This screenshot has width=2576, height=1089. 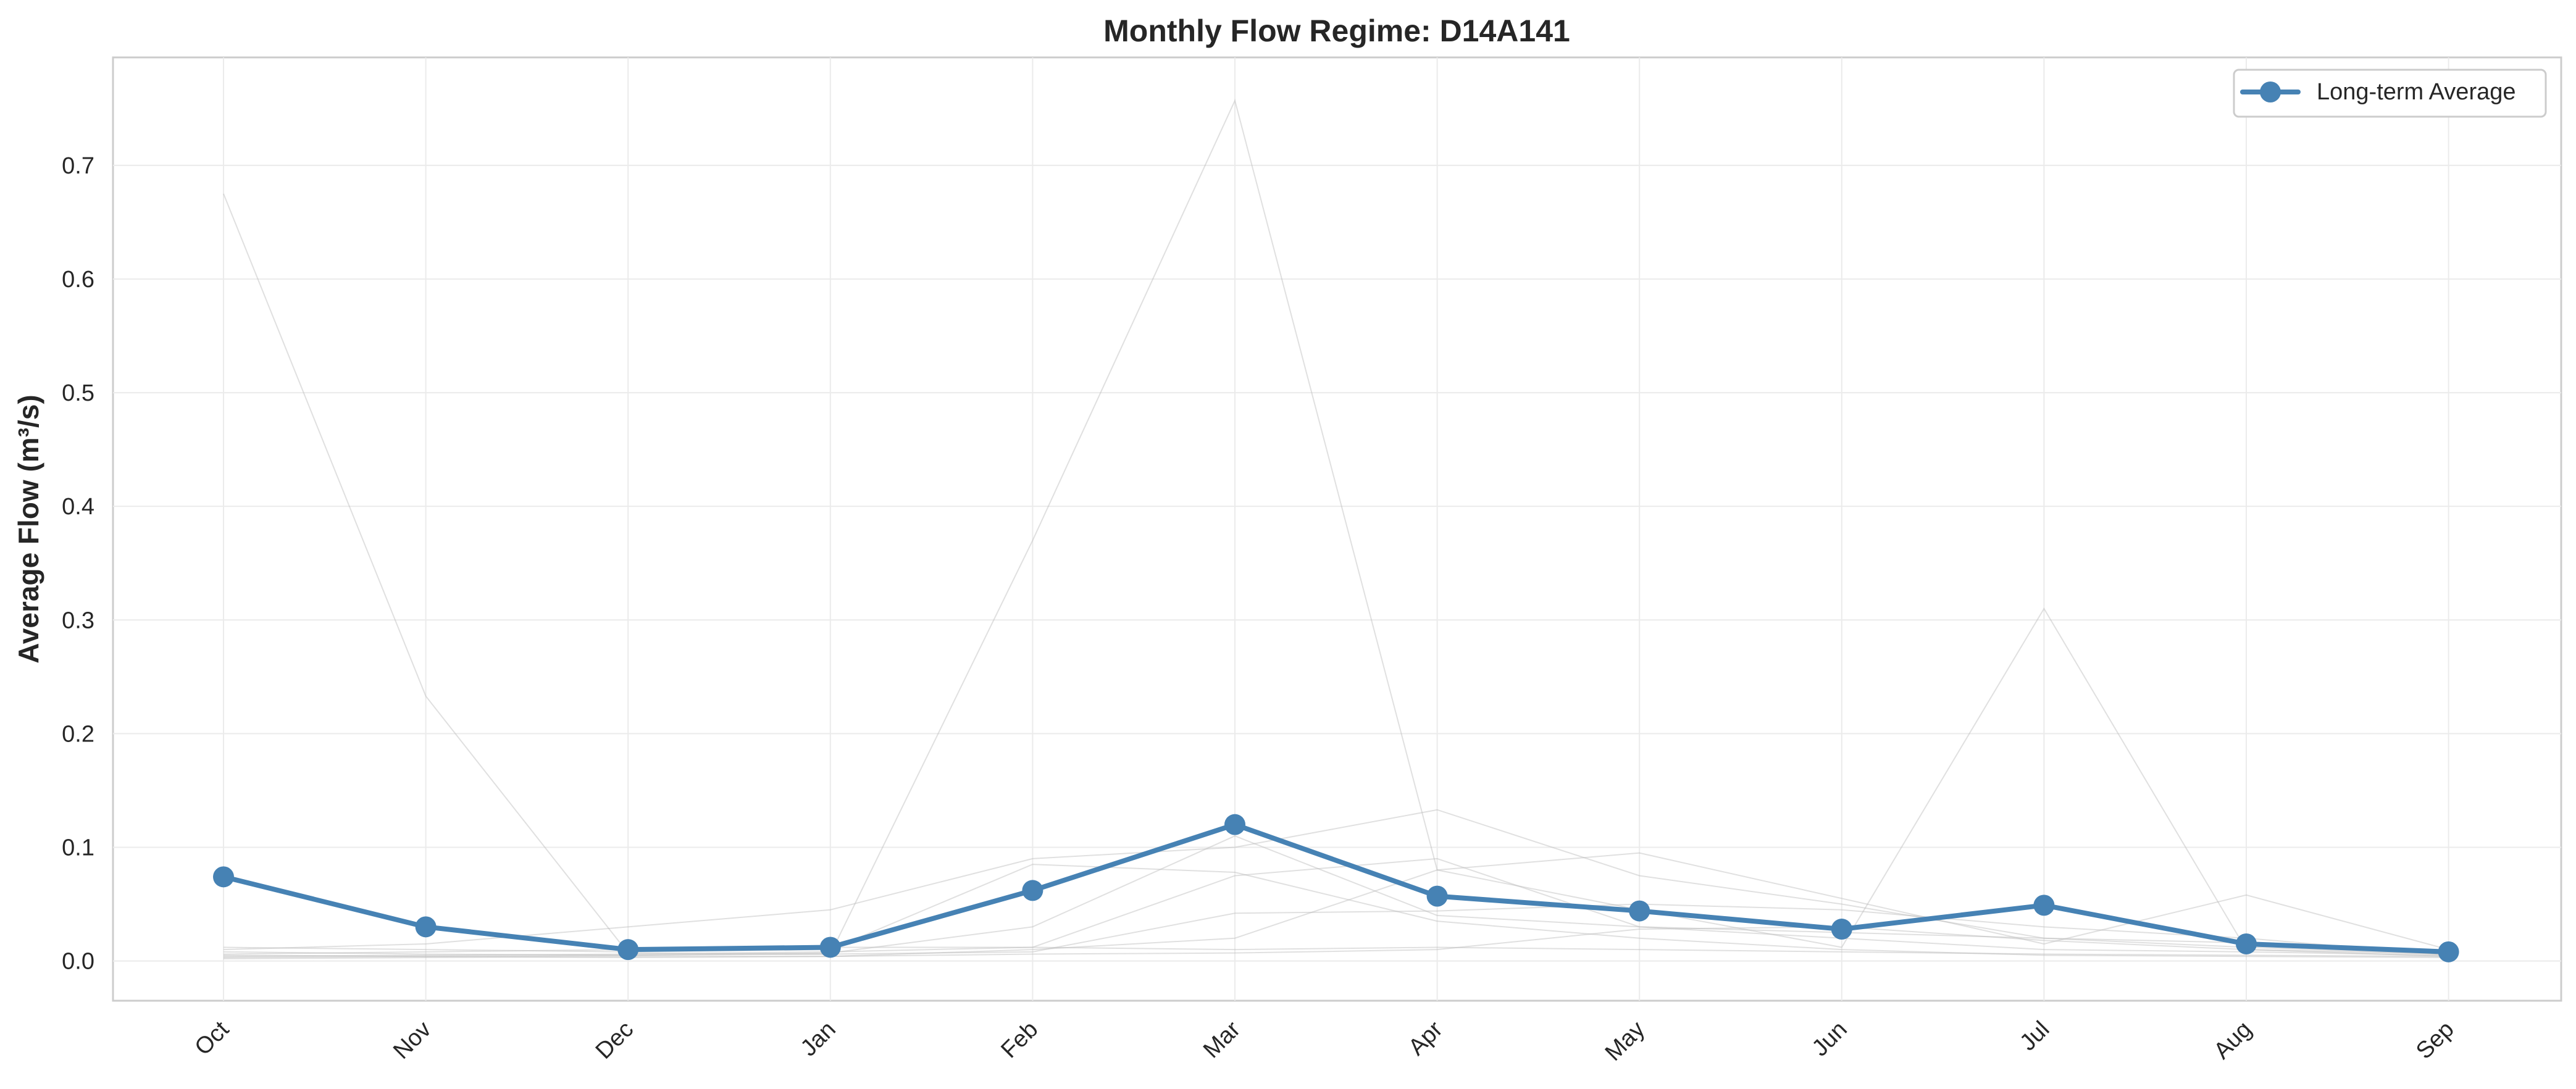 I want to click on x-tick-label: Aug, so click(x=2233, y=1040).